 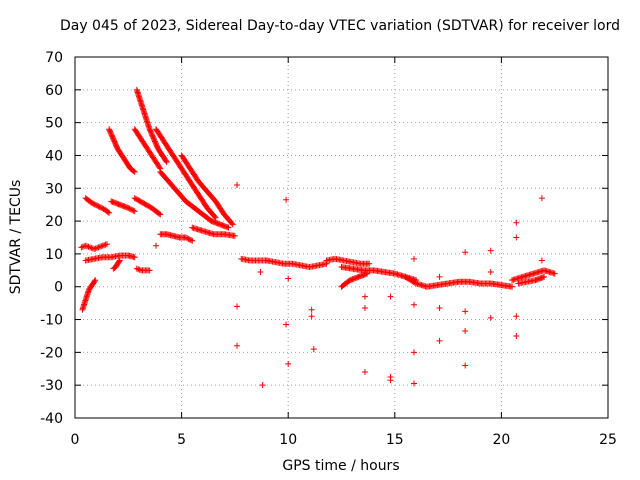 I want to click on series-sat-track-e, so click(x=122, y=150).